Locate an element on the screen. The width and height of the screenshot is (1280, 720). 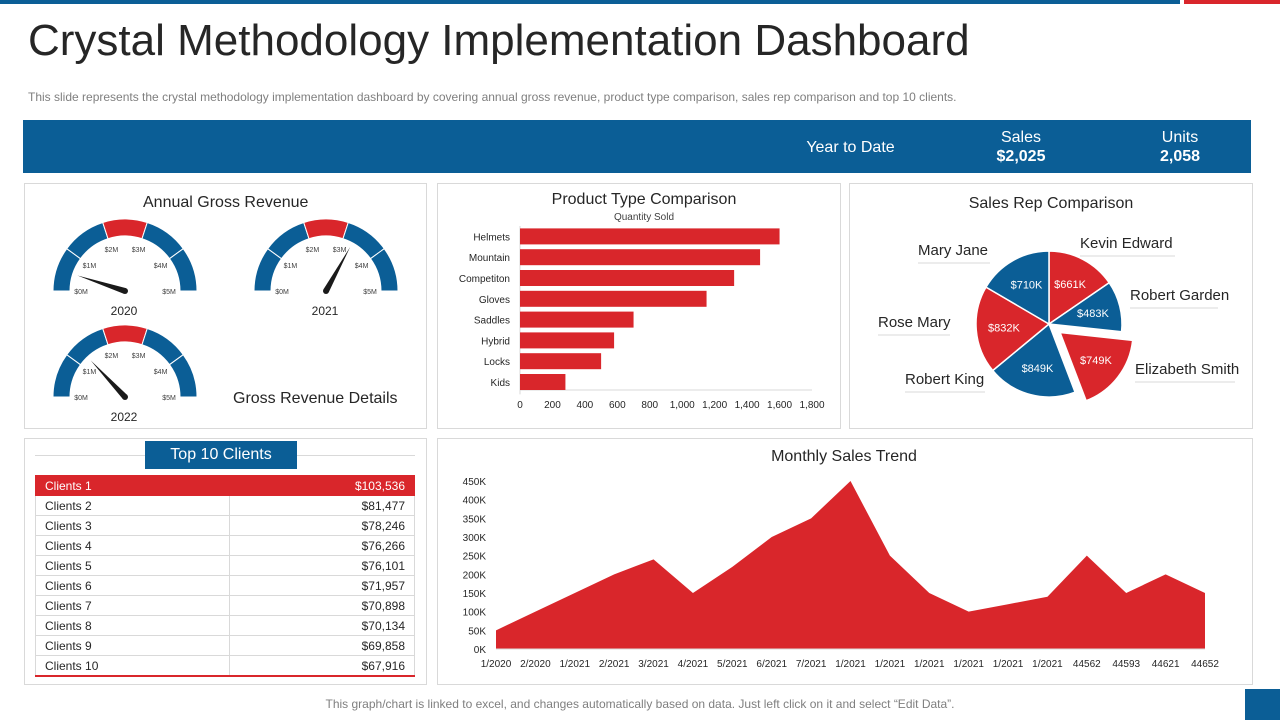
pie-slice-label: $661K is located at coordinates (1070, 285).